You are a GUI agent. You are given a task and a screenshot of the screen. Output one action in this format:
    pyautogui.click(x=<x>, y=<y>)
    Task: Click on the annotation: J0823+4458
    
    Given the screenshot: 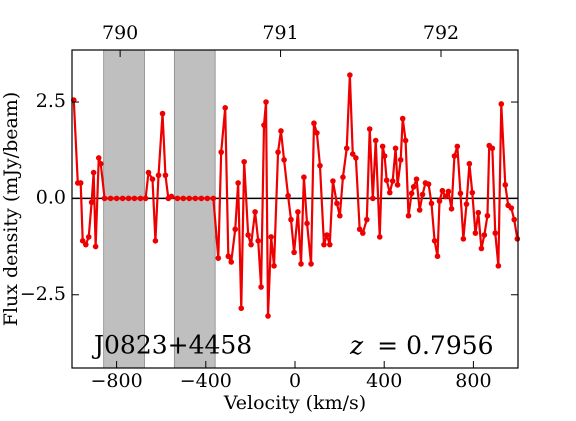 What is the action you would take?
    pyautogui.click(x=171, y=345)
    